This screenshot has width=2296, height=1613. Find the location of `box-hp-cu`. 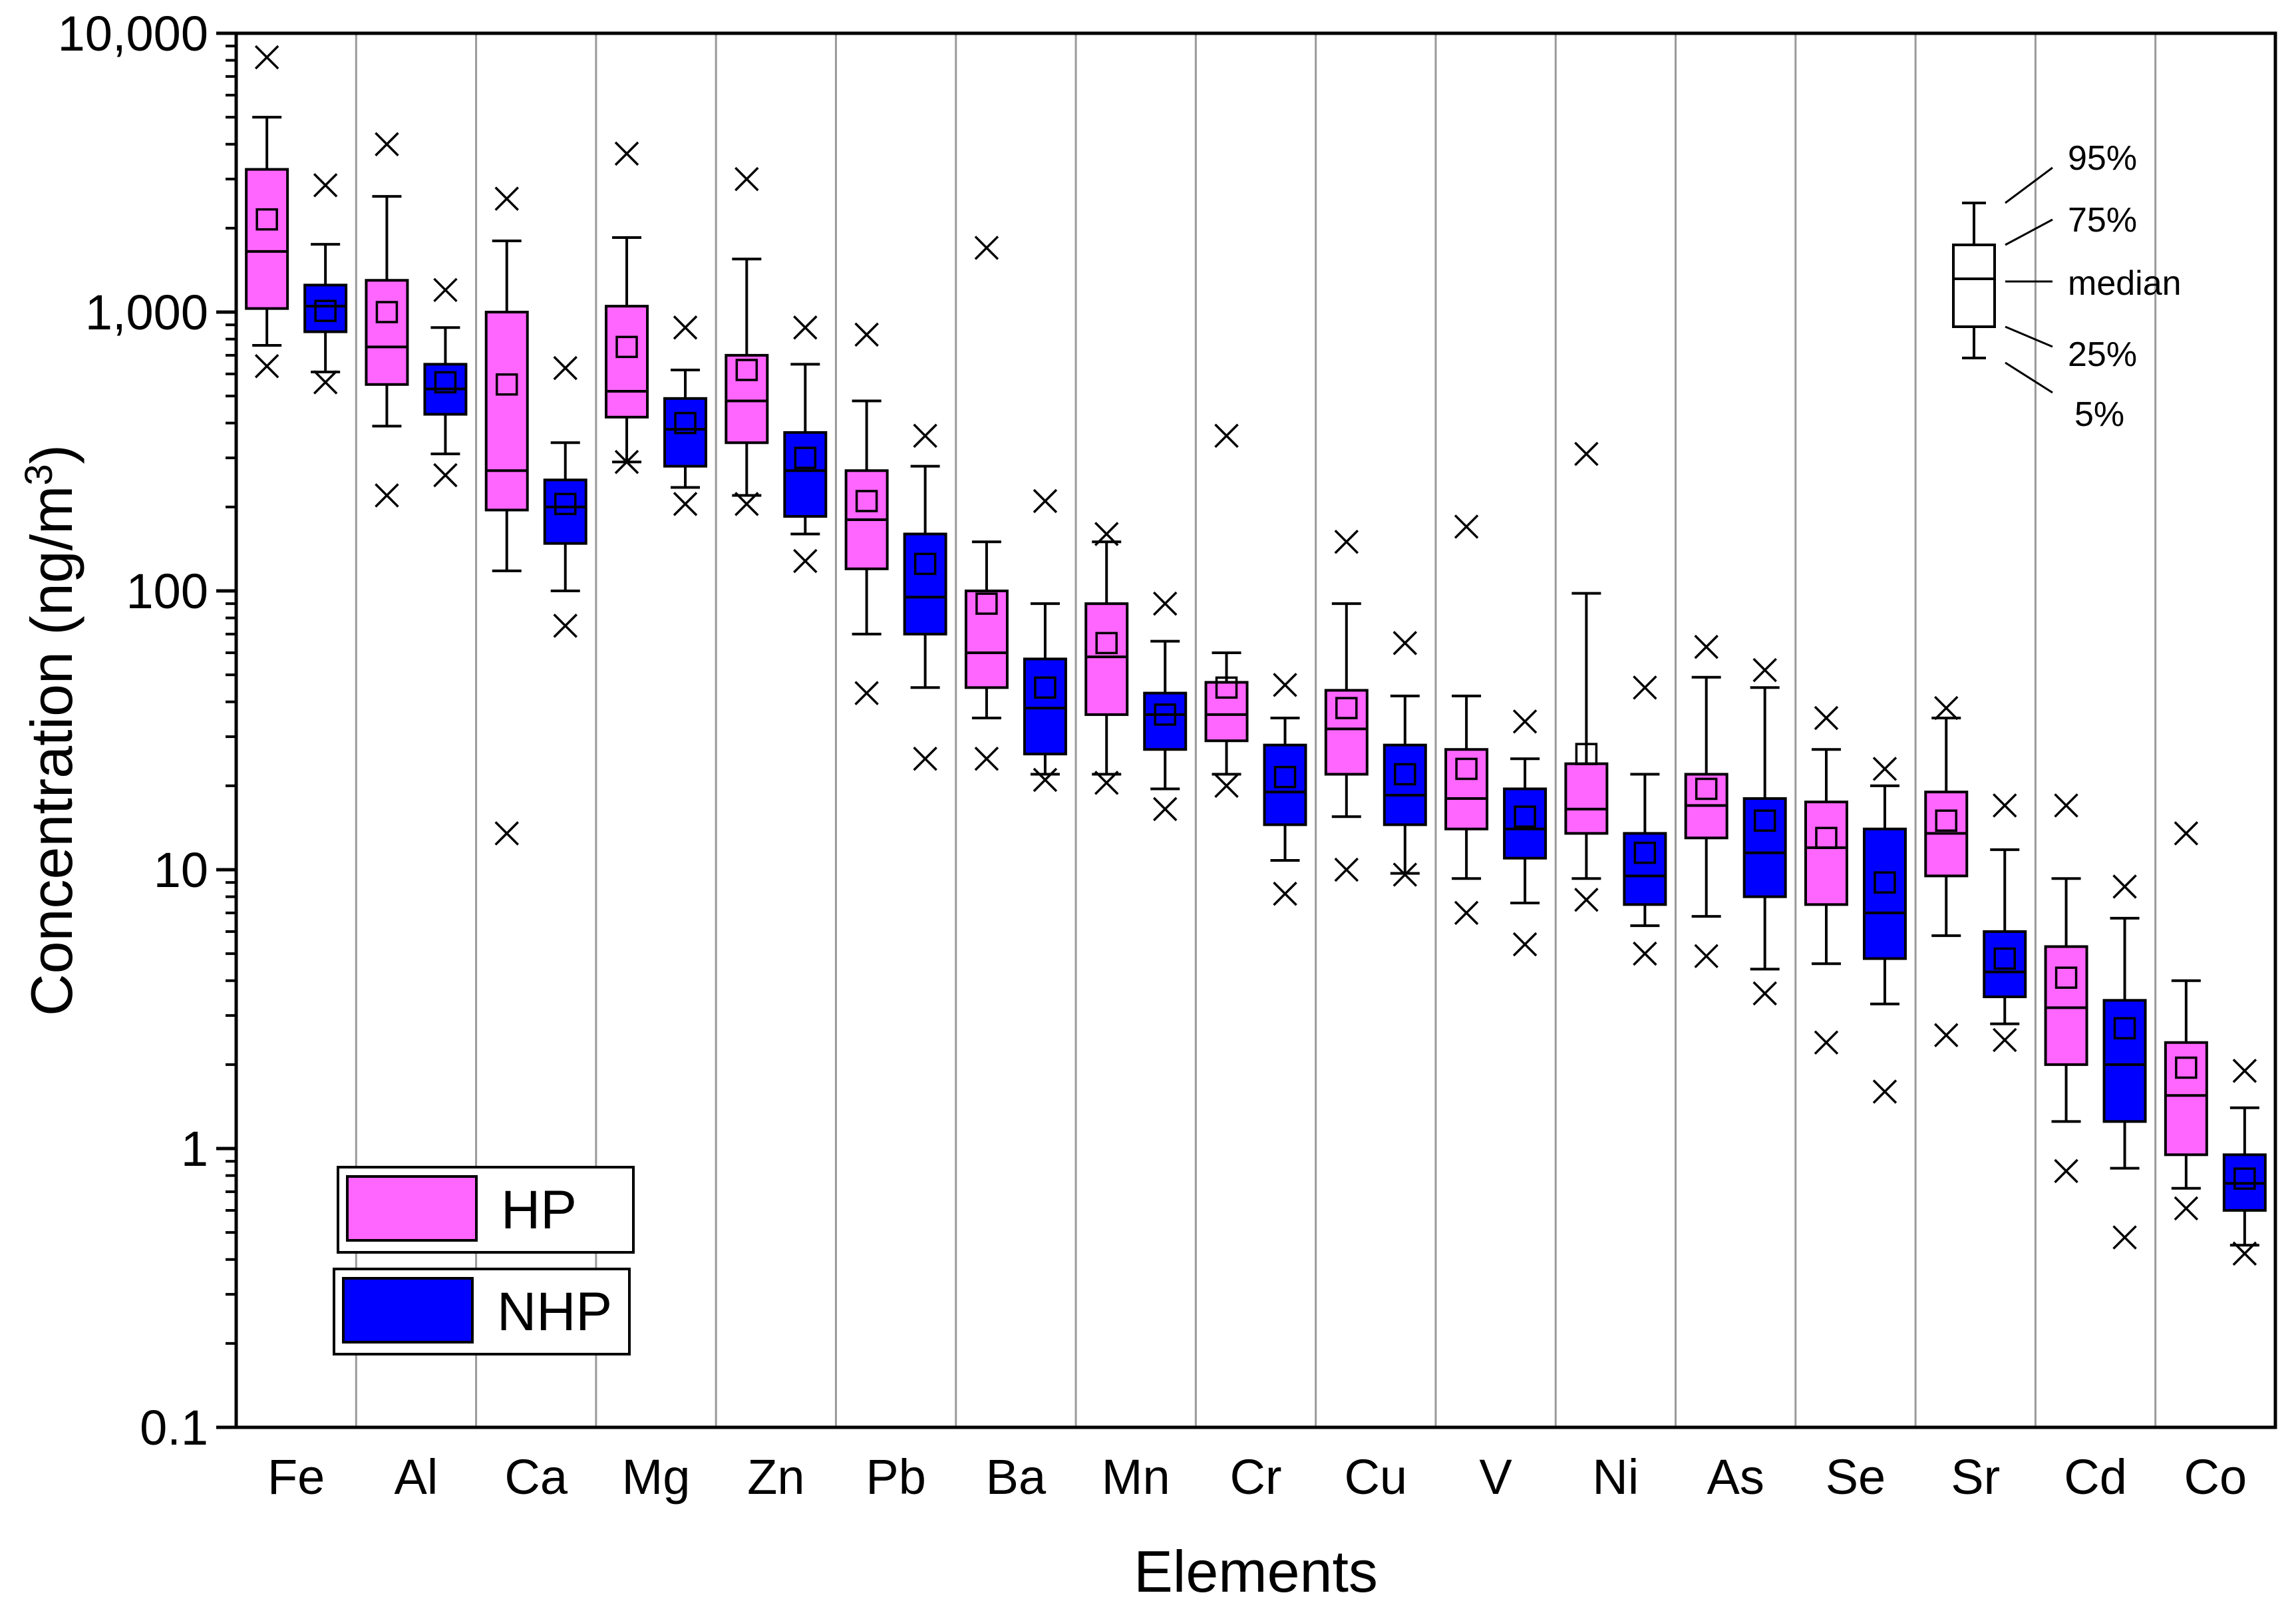

box-hp-cu is located at coordinates (1346, 706).